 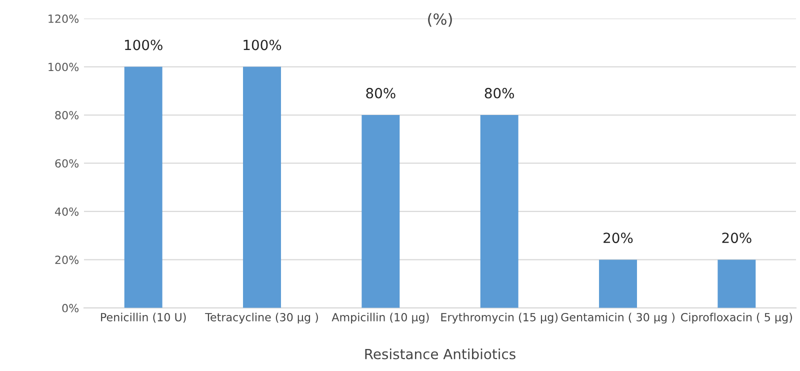 What do you see at coordinates (67, 115) in the screenshot?
I see `y-tick-label: 80%` at bounding box center [67, 115].